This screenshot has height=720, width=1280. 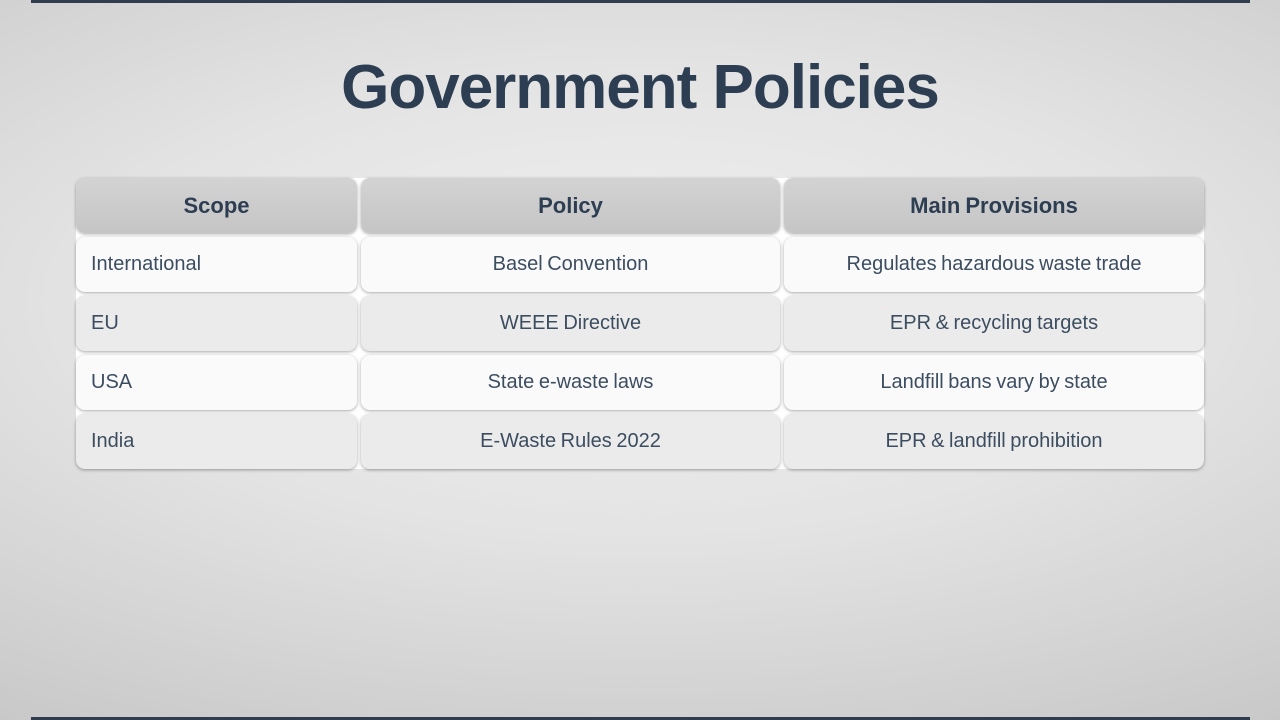 What do you see at coordinates (570, 205) in the screenshot?
I see `column-header-policy: Policy` at bounding box center [570, 205].